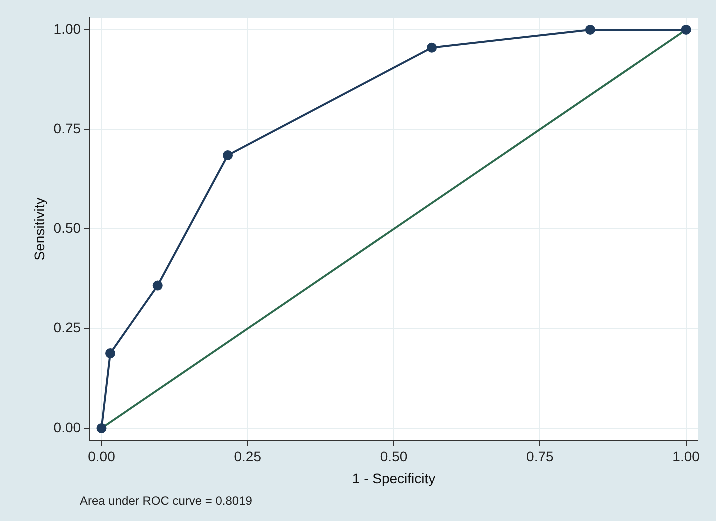 The width and height of the screenshot is (716, 521). Describe the element at coordinates (68, 228) in the screenshot. I see `y-tick-label: 0.50` at that location.